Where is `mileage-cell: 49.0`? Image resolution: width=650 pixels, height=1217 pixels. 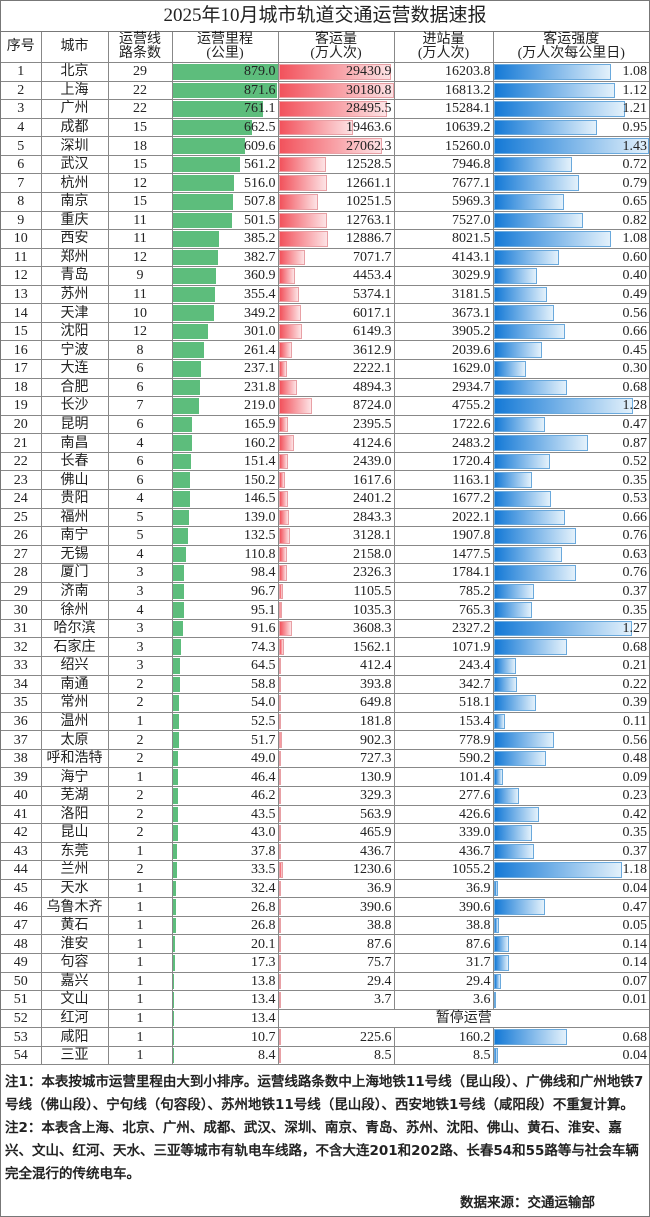
mileage-cell: 49.0 is located at coordinates (225, 758).